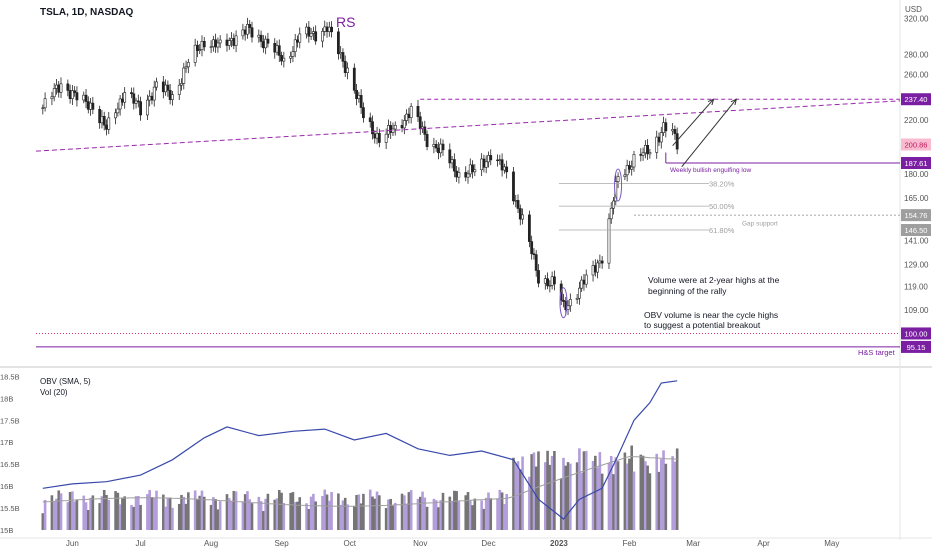 This screenshot has height=550, width=932. Describe the element at coordinates (10, 420) in the screenshot. I see `vol-y-tick: 17.5B` at that location.